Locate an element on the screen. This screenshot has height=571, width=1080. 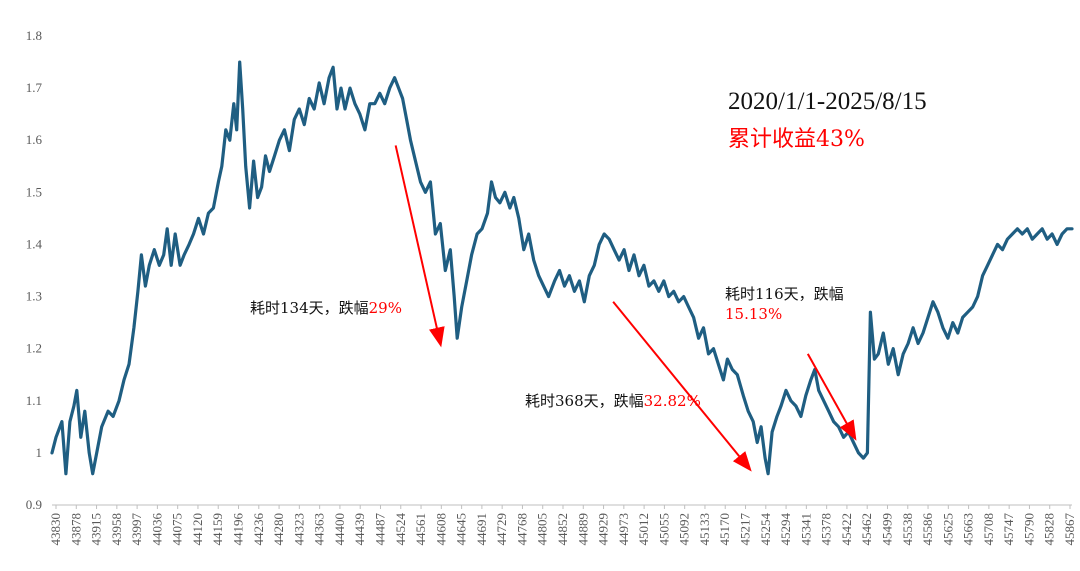
drawdown-1-arrow is located at coordinates (419, 246).